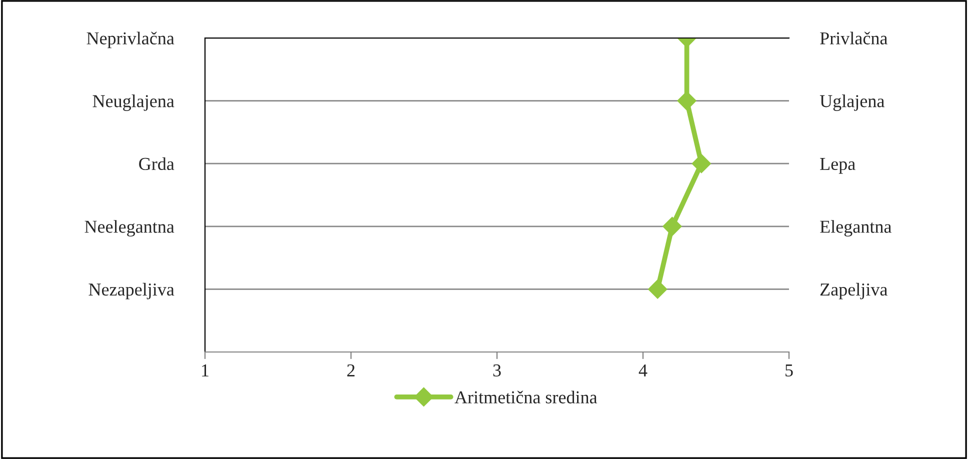 The height and width of the screenshot is (459, 968). What do you see at coordinates (789, 370) in the screenshot?
I see `x-tick-label: 5` at bounding box center [789, 370].